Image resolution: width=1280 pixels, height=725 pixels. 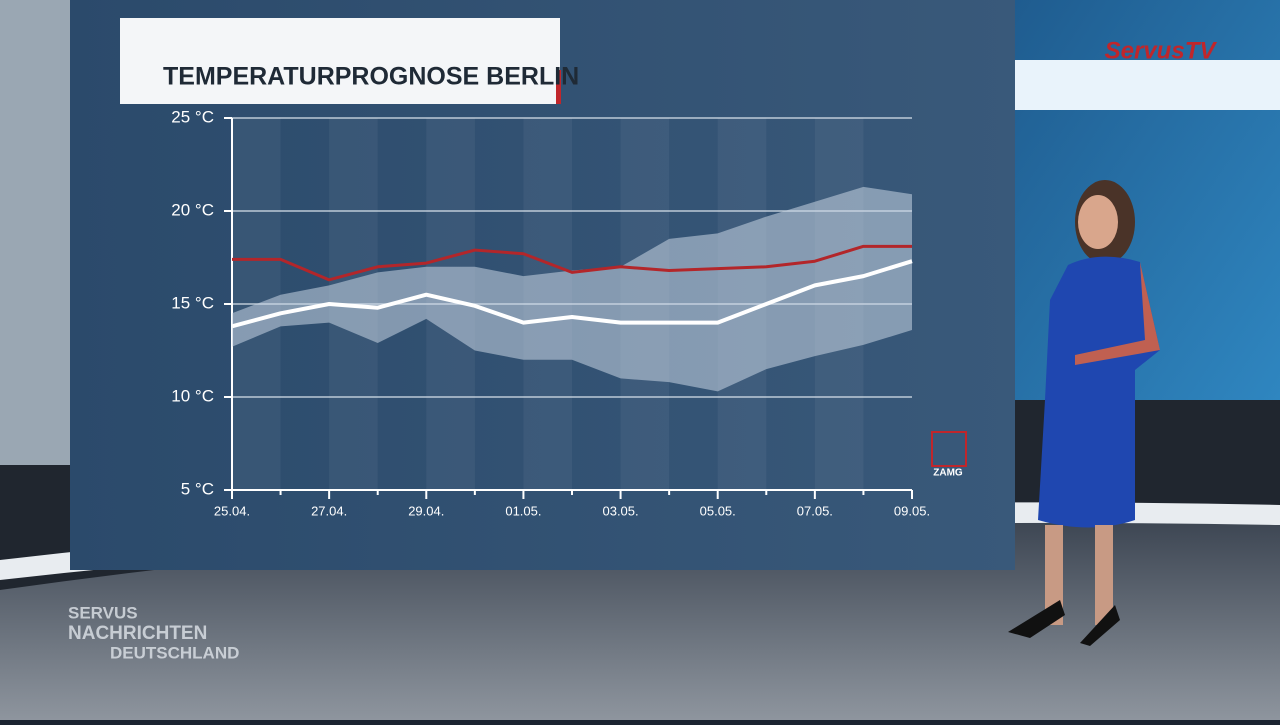 I want to click on show-logo: SERVUS NACHRICHTEN DEUTSCHLAND, so click(x=153, y=632).